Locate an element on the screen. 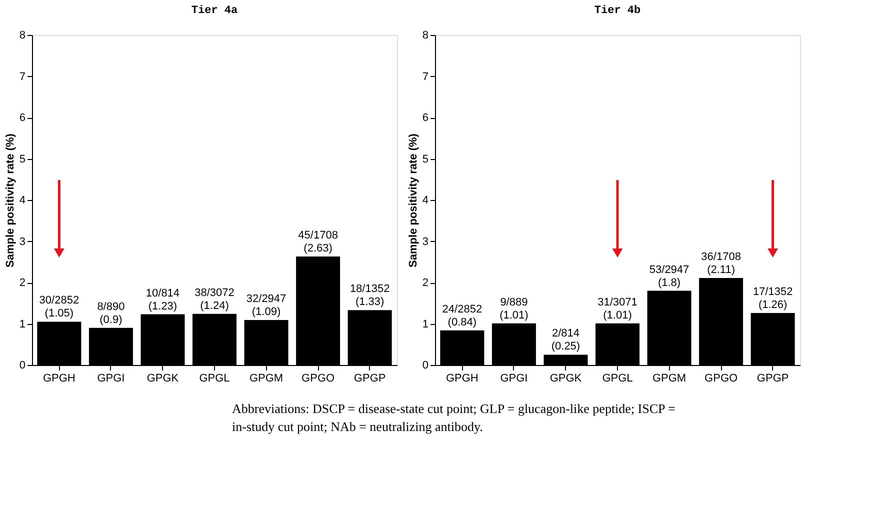 The height and width of the screenshot is (512, 888). text: 17/1352 (1.26) is located at coordinates (772, 299).